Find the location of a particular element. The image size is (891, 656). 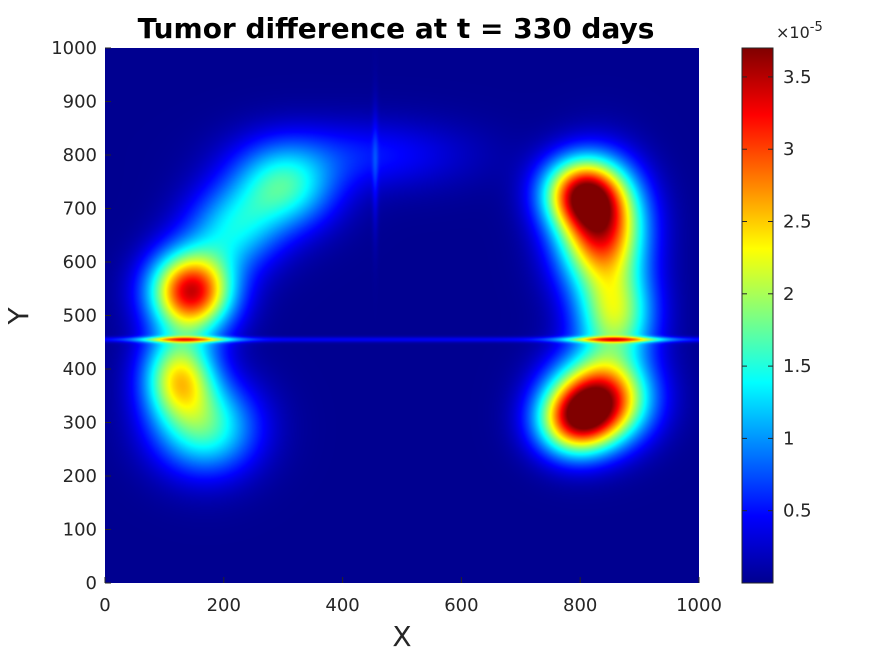

y-tick-label: 700 is located at coordinates (80, 209).